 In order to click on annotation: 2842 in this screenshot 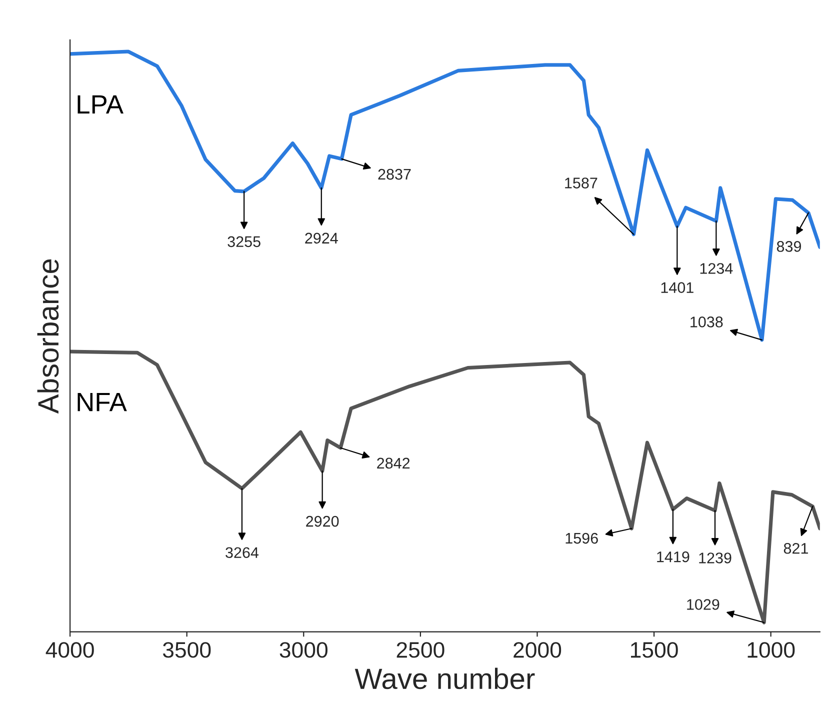, I will do `click(393, 463)`.